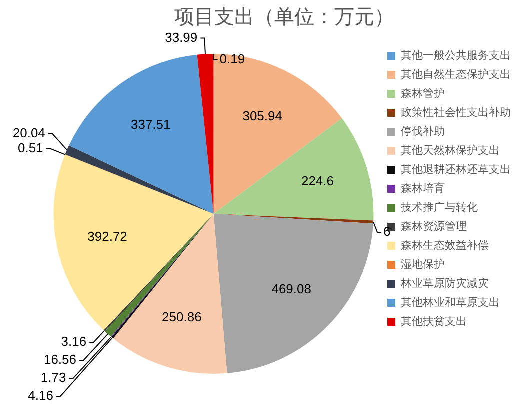 The width and height of the screenshot is (525, 404). I want to click on legend-label: 森林资源管理, so click(434, 227).